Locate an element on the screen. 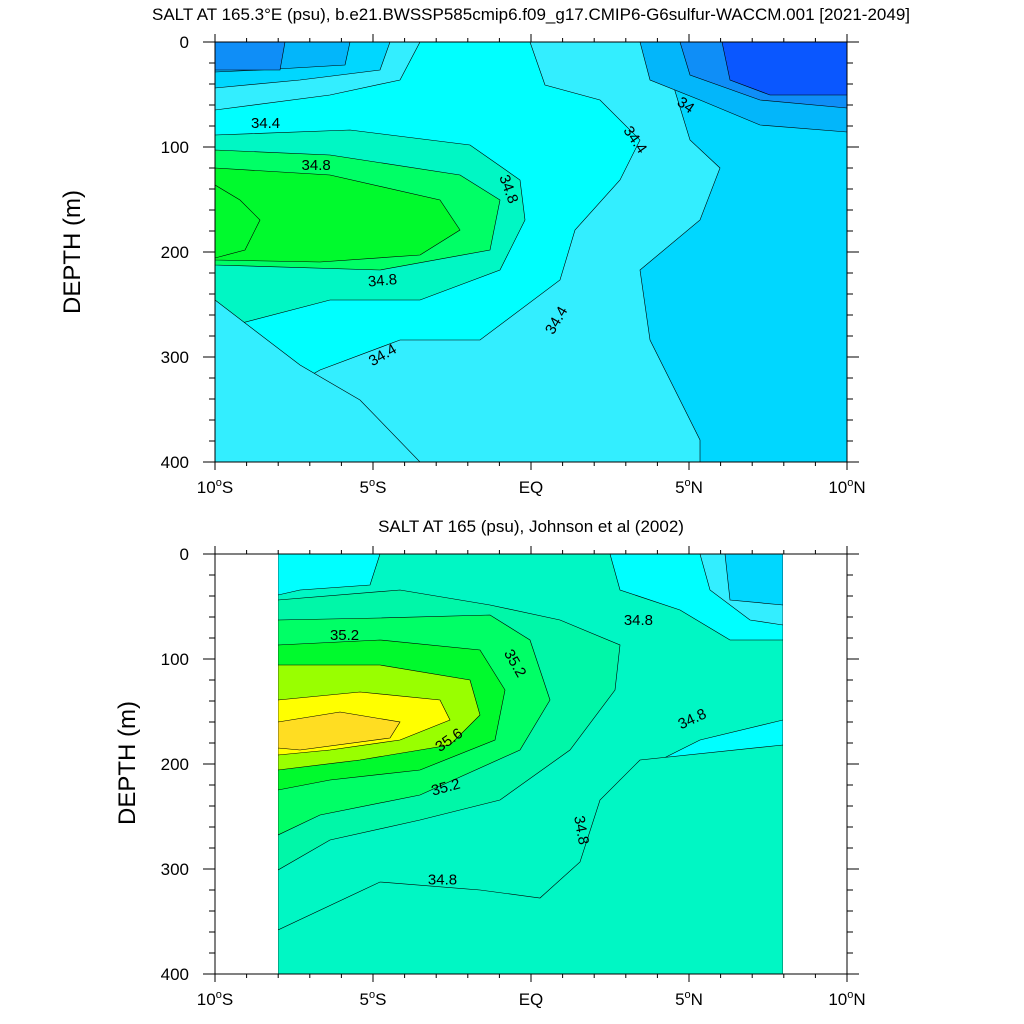  bottom-y-tick-label: 100 is located at coordinates (175, 659).